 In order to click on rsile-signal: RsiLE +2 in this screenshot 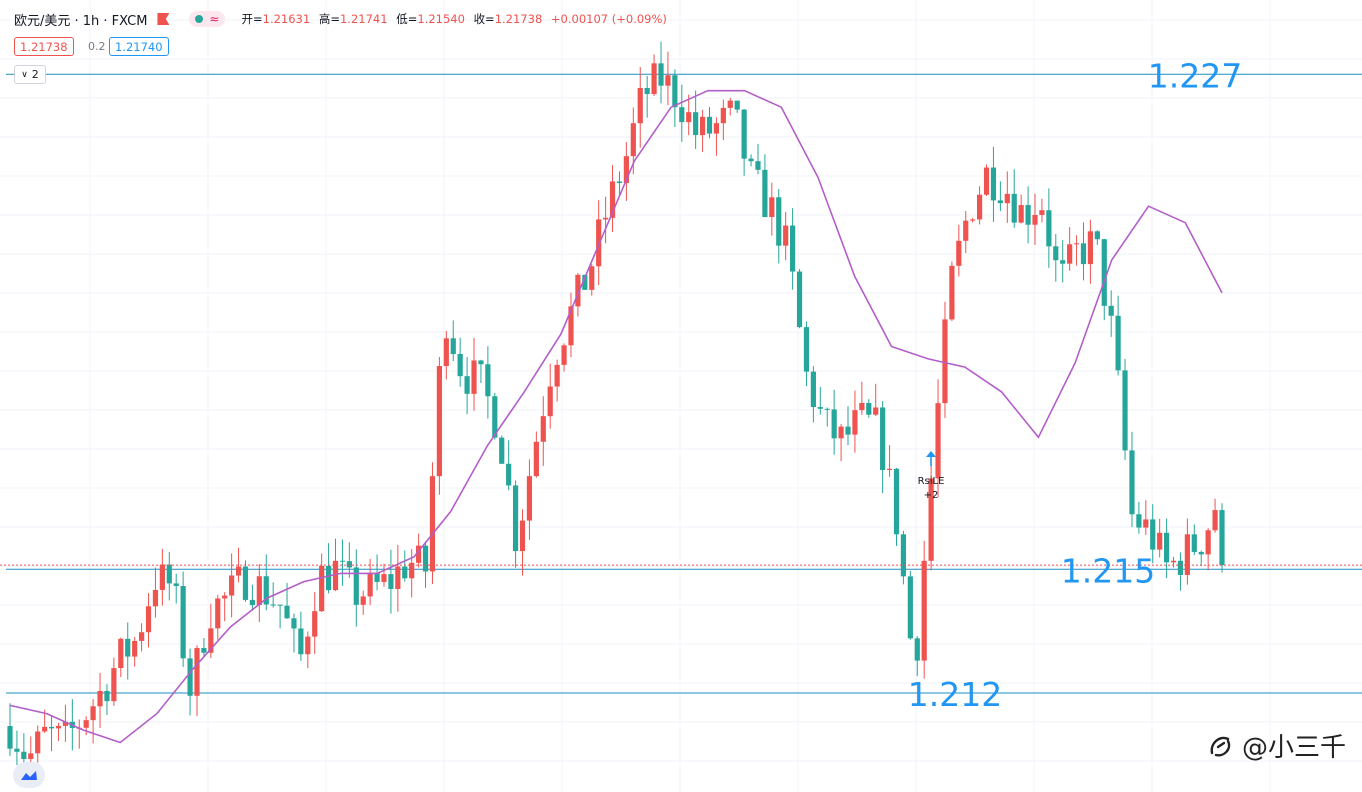, I will do `click(931, 476)`.